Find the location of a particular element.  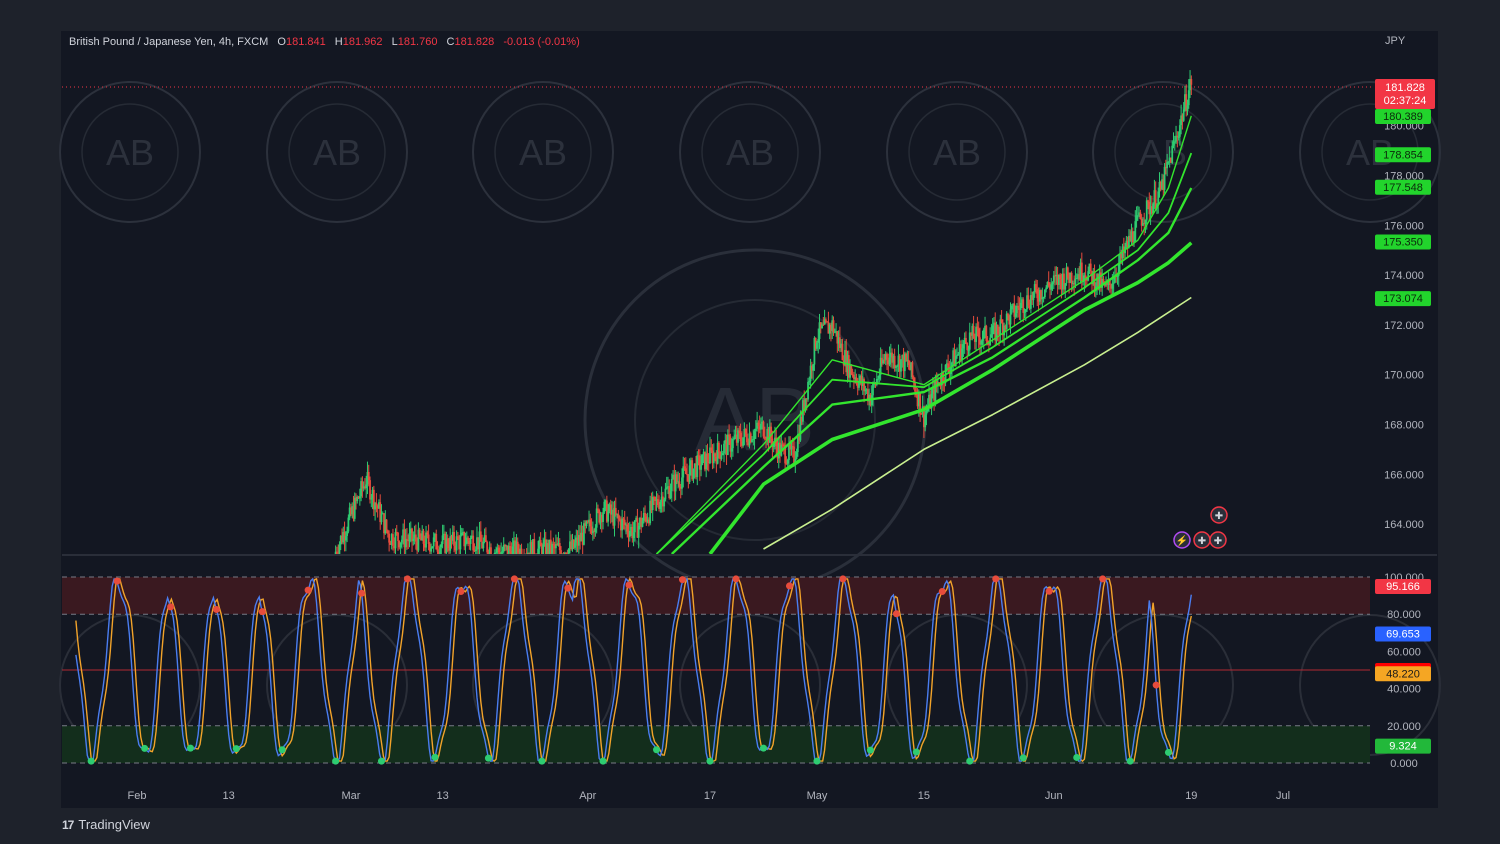

tradingview-logo: 17 TradingView is located at coordinates (106, 824).